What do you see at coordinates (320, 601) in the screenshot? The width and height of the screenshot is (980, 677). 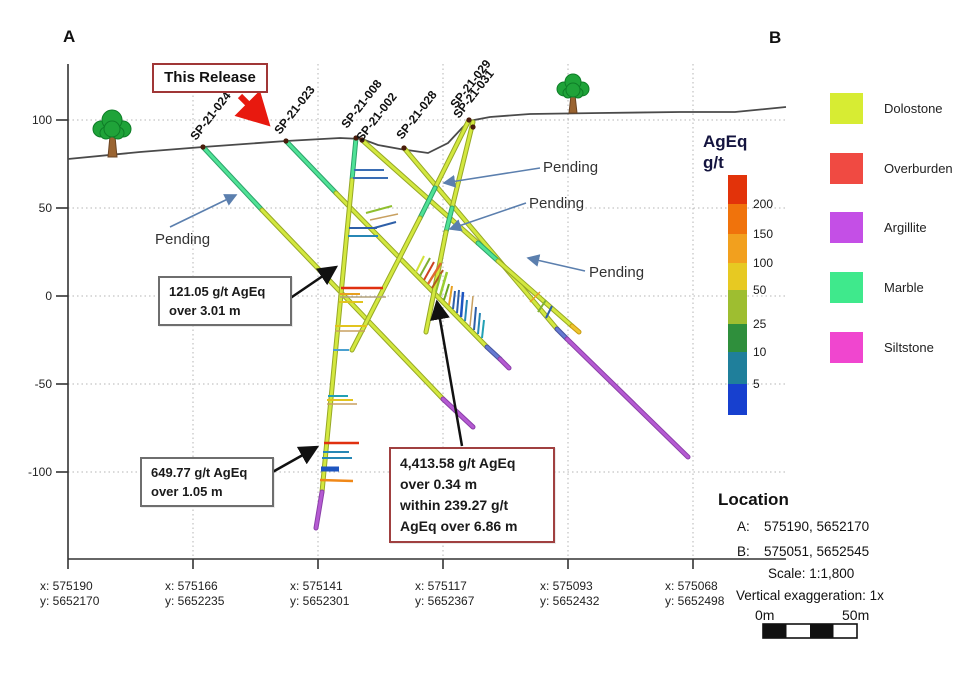 I see `svg-text: y: 5652301` at bounding box center [320, 601].